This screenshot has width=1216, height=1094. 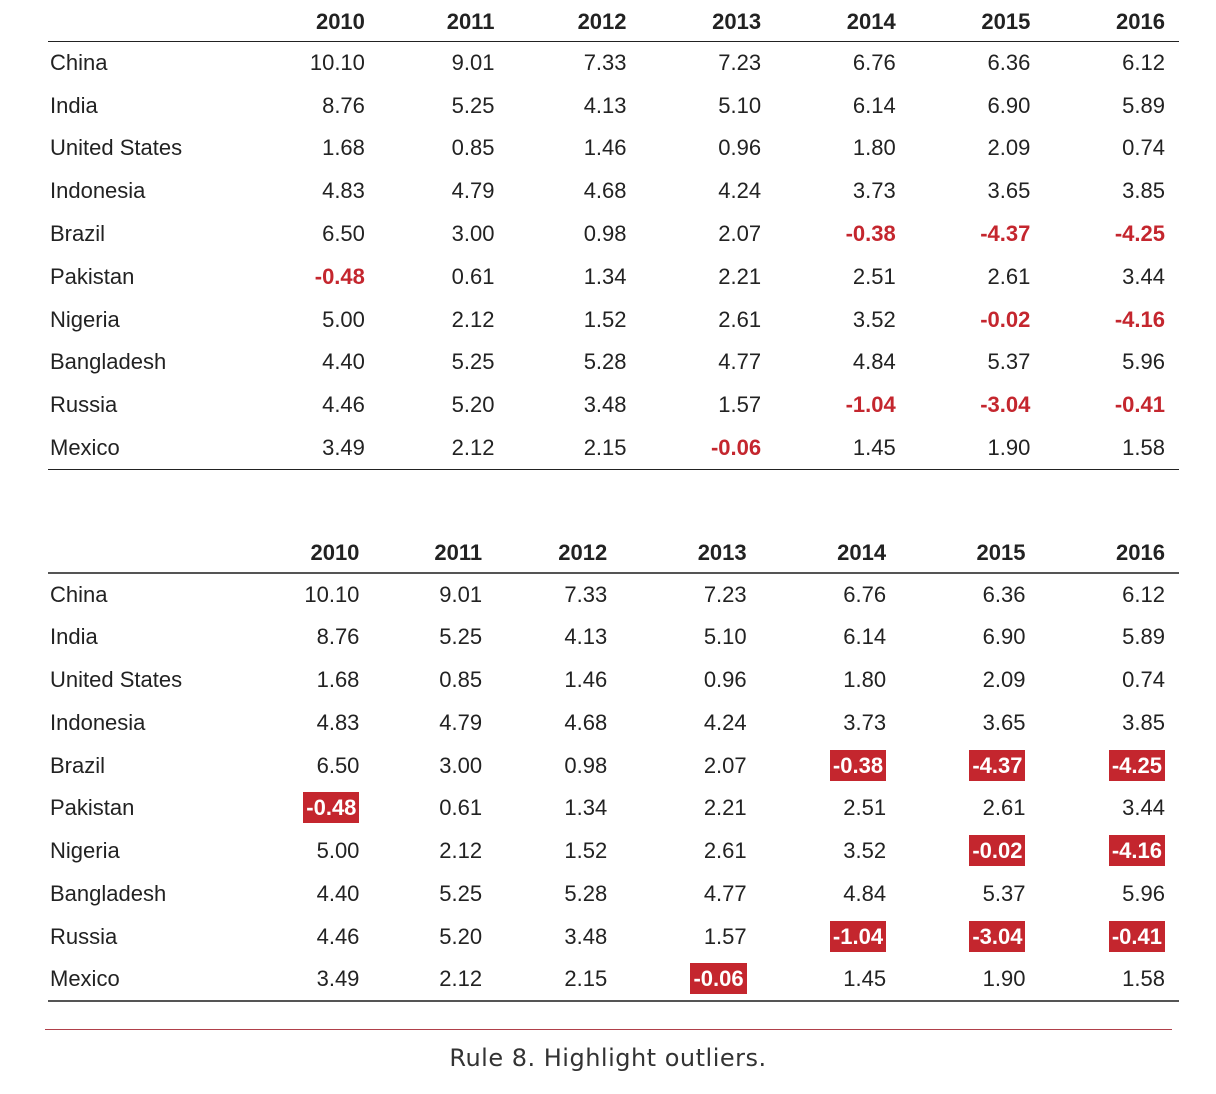 What do you see at coordinates (969, 851) in the screenshot?
I see `value-cell: -0.02` at bounding box center [969, 851].